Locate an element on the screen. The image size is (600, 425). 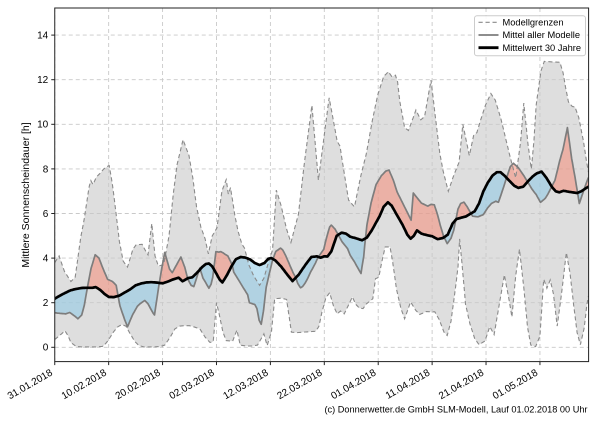
svg-text: 4 is located at coordinates (46, 259).